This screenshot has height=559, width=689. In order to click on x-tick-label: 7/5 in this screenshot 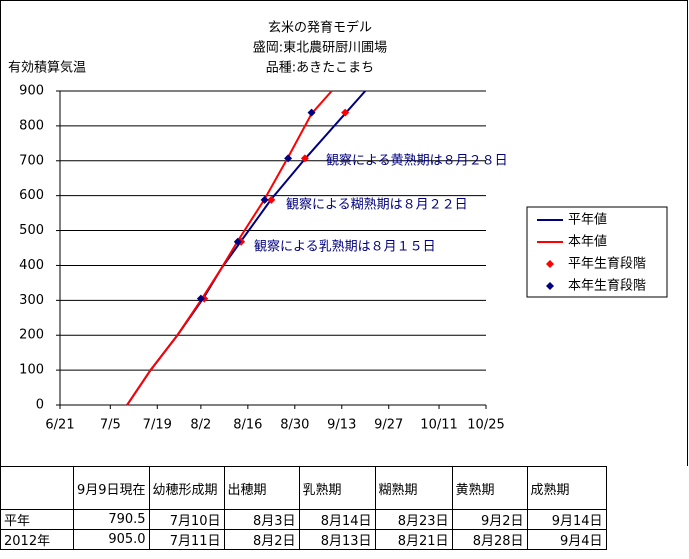, I will do `click(110, 425)`.